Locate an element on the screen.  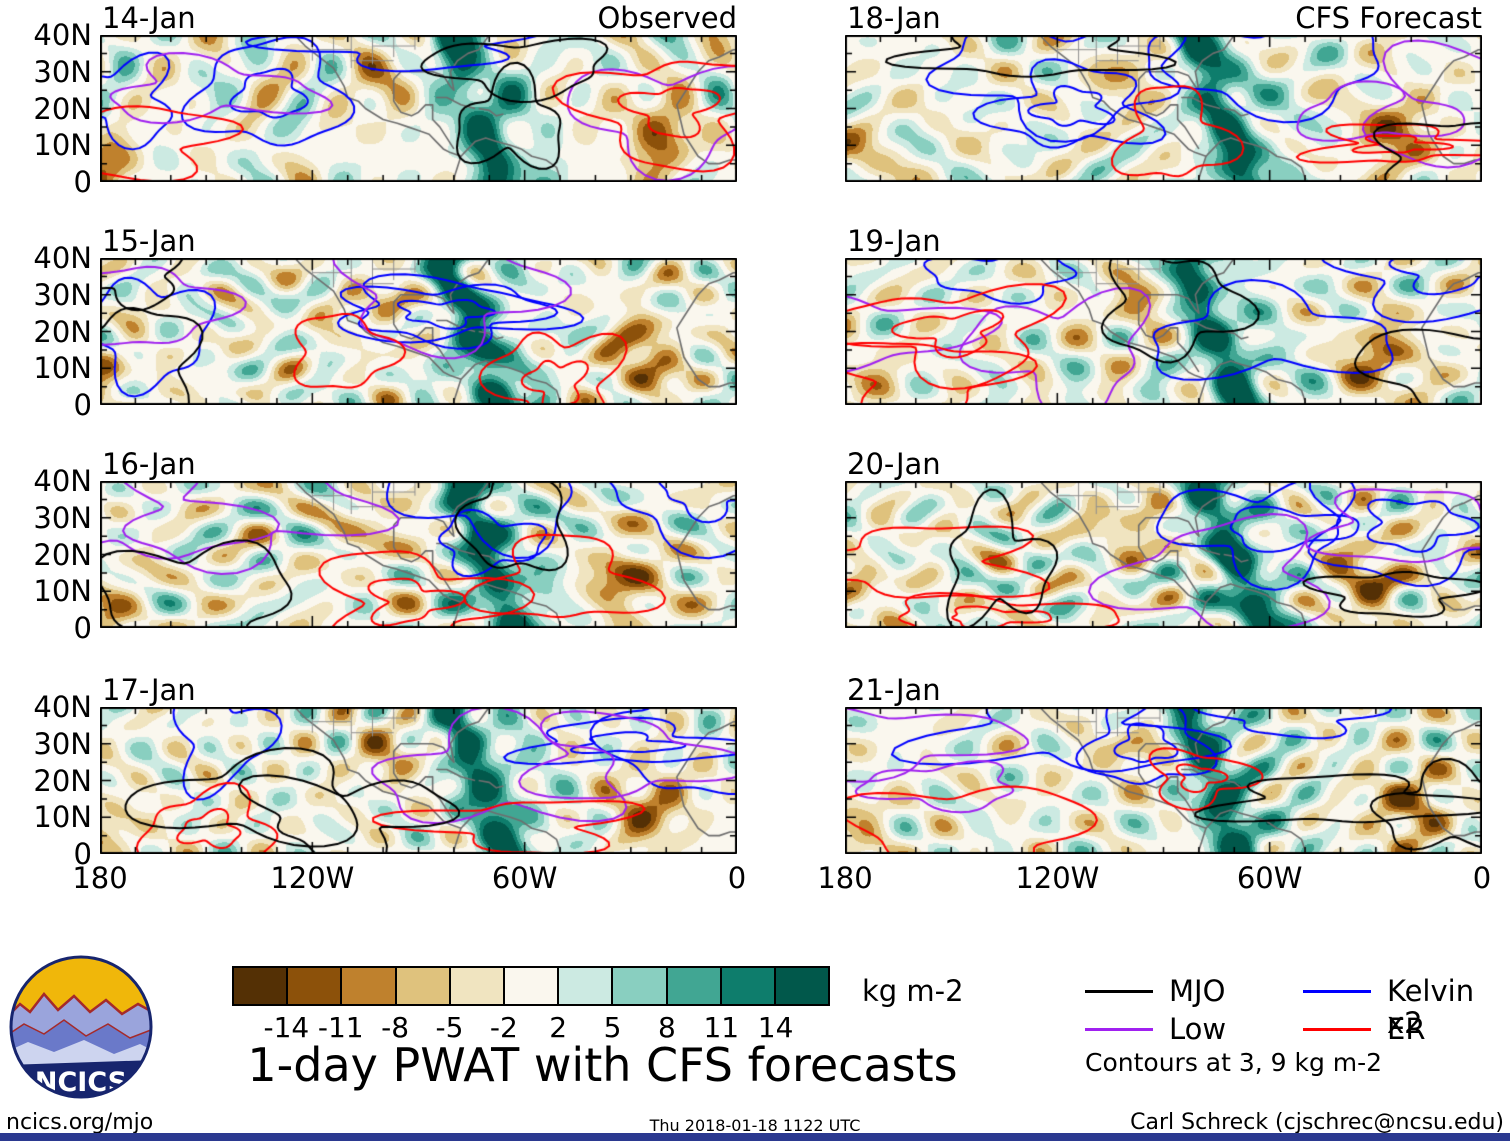
chart-title: 1-day PWAT with CFS forecasts is located at coordinates (602, 1065).